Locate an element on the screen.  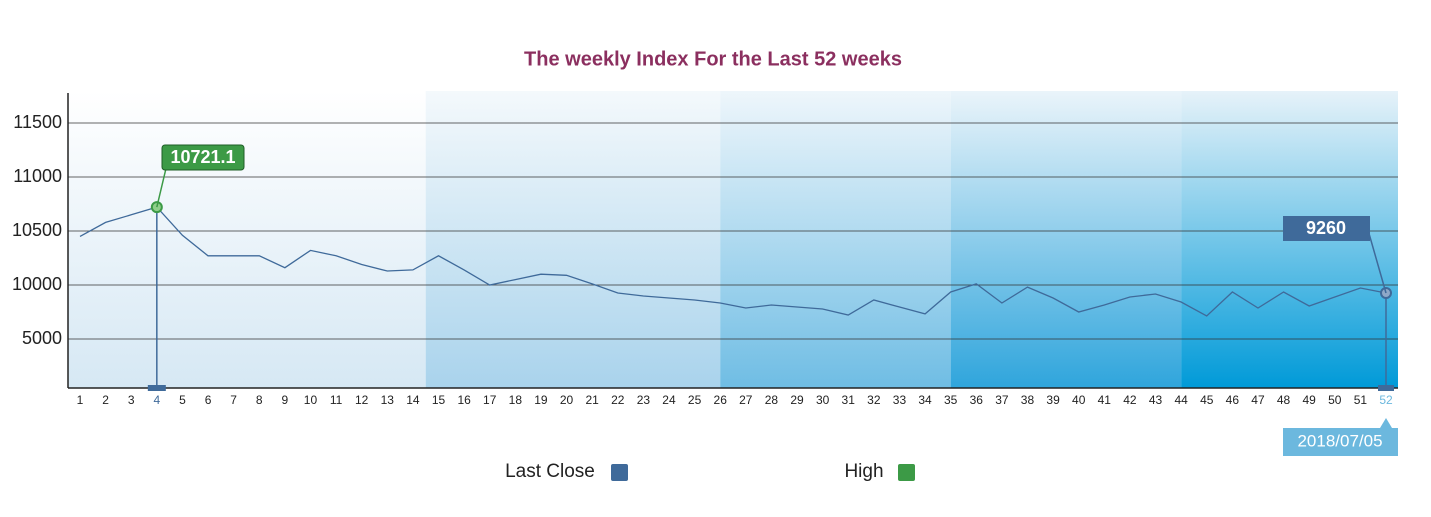
x-tick-label: 11 is located at coordinates (336, 400).